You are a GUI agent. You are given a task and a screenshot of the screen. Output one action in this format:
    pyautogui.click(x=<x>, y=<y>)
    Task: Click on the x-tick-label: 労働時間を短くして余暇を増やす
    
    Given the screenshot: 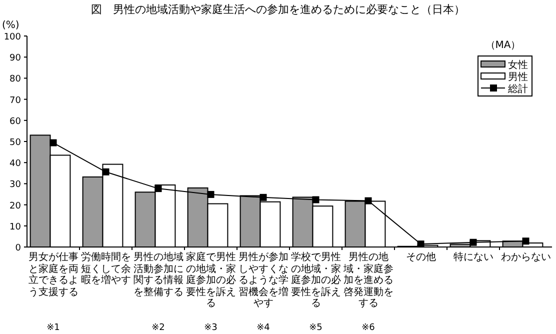 What is the action you would take?
    pyautogui.click(x=106, y=269)
    